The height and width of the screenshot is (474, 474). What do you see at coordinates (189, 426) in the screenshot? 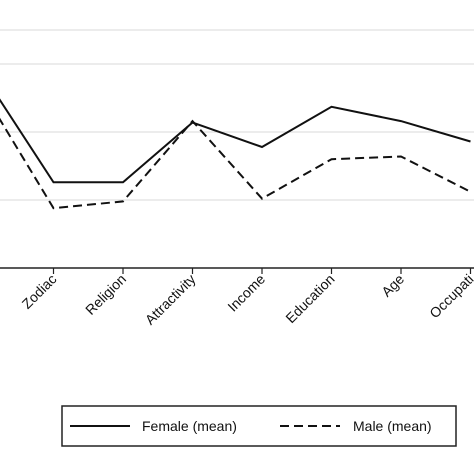
I see `legend-female-label: Female (mean)` at bounding box center [189, 426].